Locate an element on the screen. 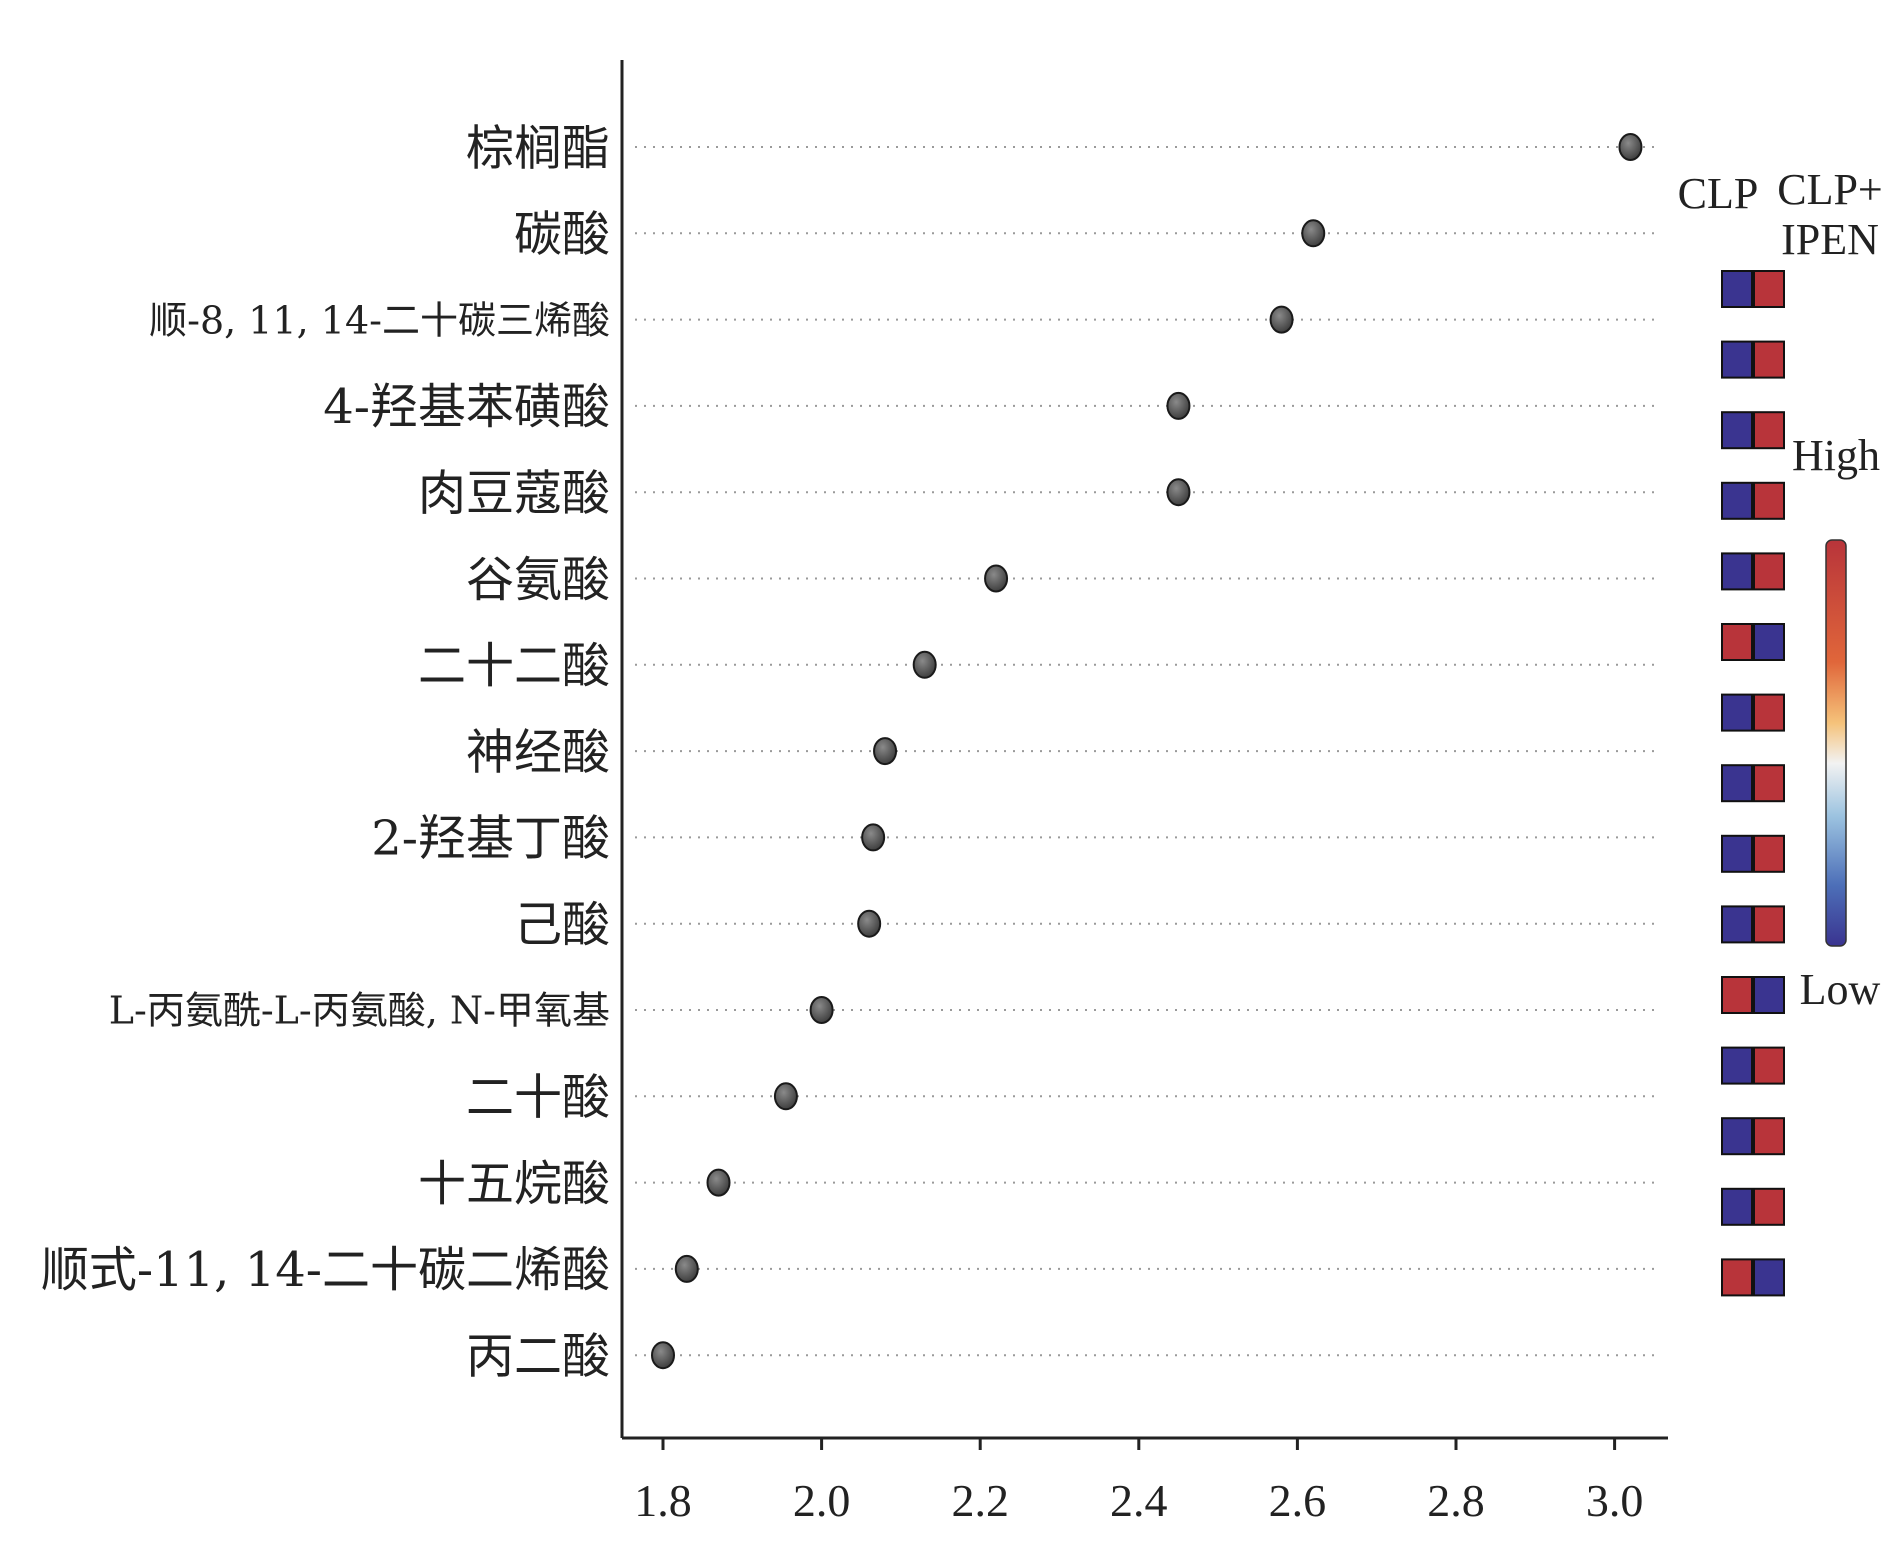  x-tick-label: 2.8 is located at coordinates (1456, 1500).